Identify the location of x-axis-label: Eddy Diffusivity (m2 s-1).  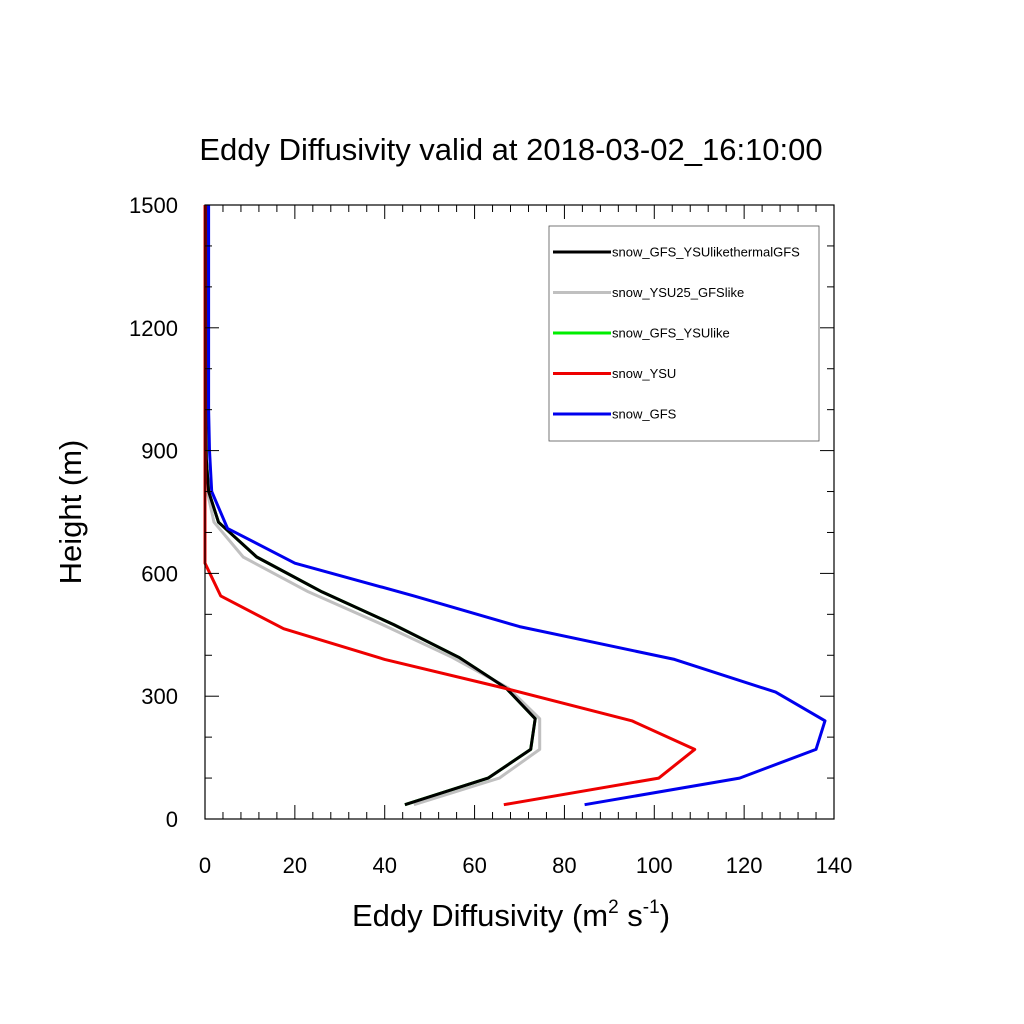
(511, 915).